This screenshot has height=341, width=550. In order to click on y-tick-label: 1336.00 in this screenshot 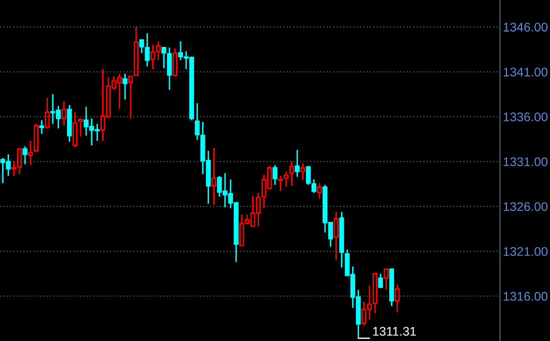, I will do `click(526, 117)`.